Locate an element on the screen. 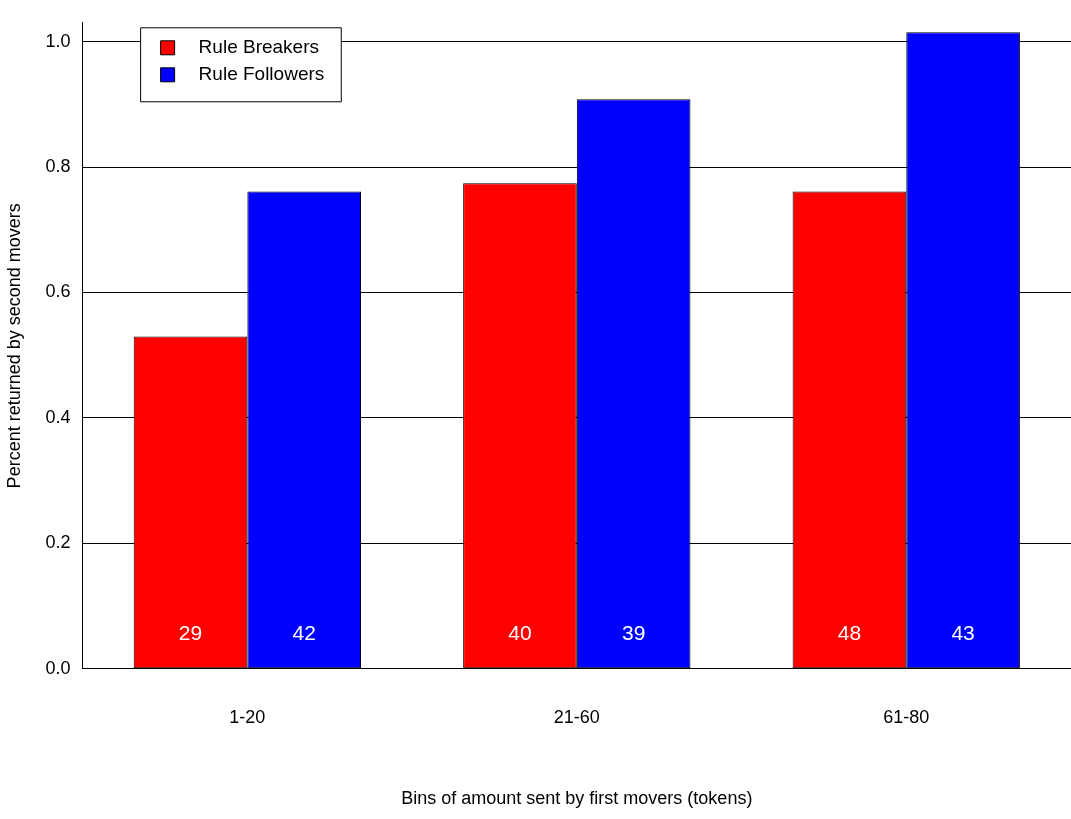 Image resolution: width=1071 pixels, height=819 pixels. annotation: 48 is located at coordinates (849, 633).